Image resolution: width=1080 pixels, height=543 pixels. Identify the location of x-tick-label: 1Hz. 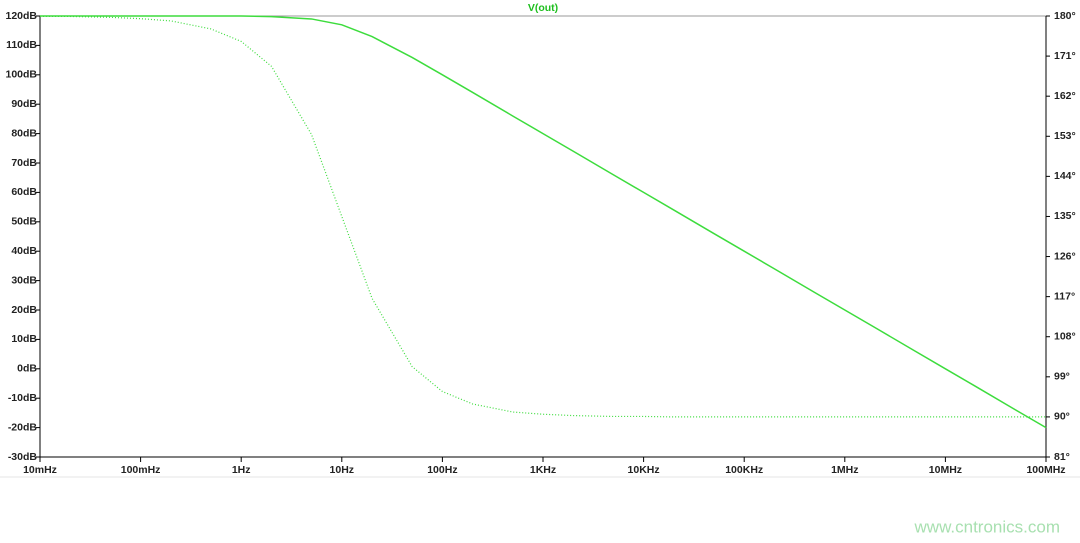
(241, 470).